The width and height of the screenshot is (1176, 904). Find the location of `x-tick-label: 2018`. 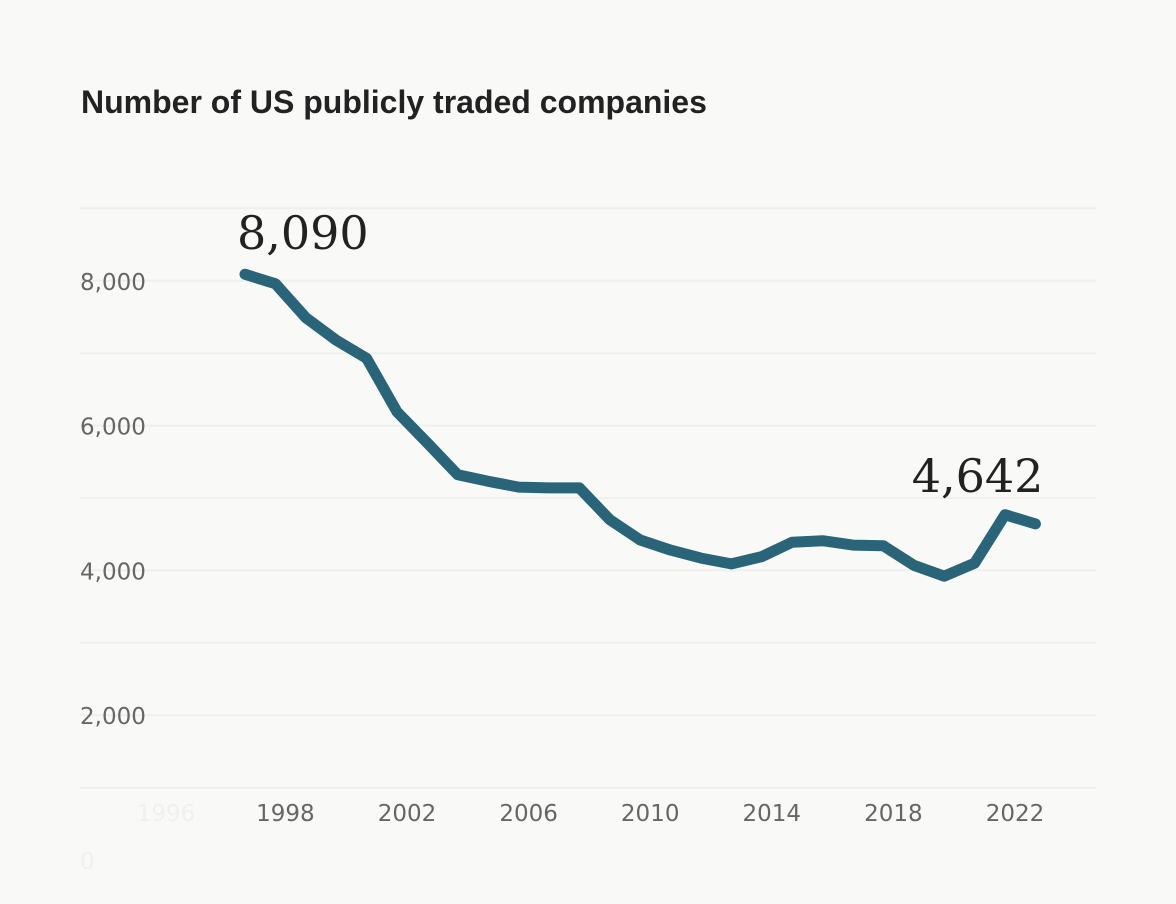

x-tick-label: 2018 is located at coordinates (893, 814).